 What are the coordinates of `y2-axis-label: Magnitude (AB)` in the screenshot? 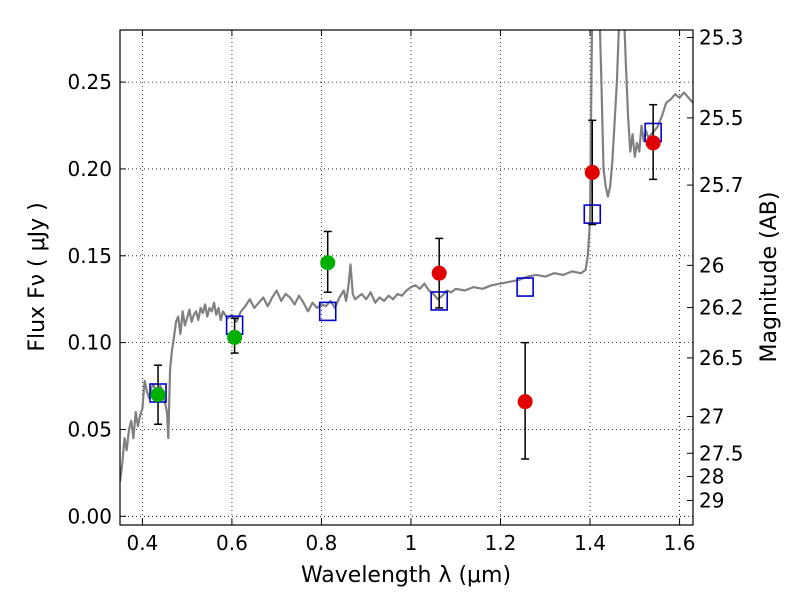 It's located at (769, 277).